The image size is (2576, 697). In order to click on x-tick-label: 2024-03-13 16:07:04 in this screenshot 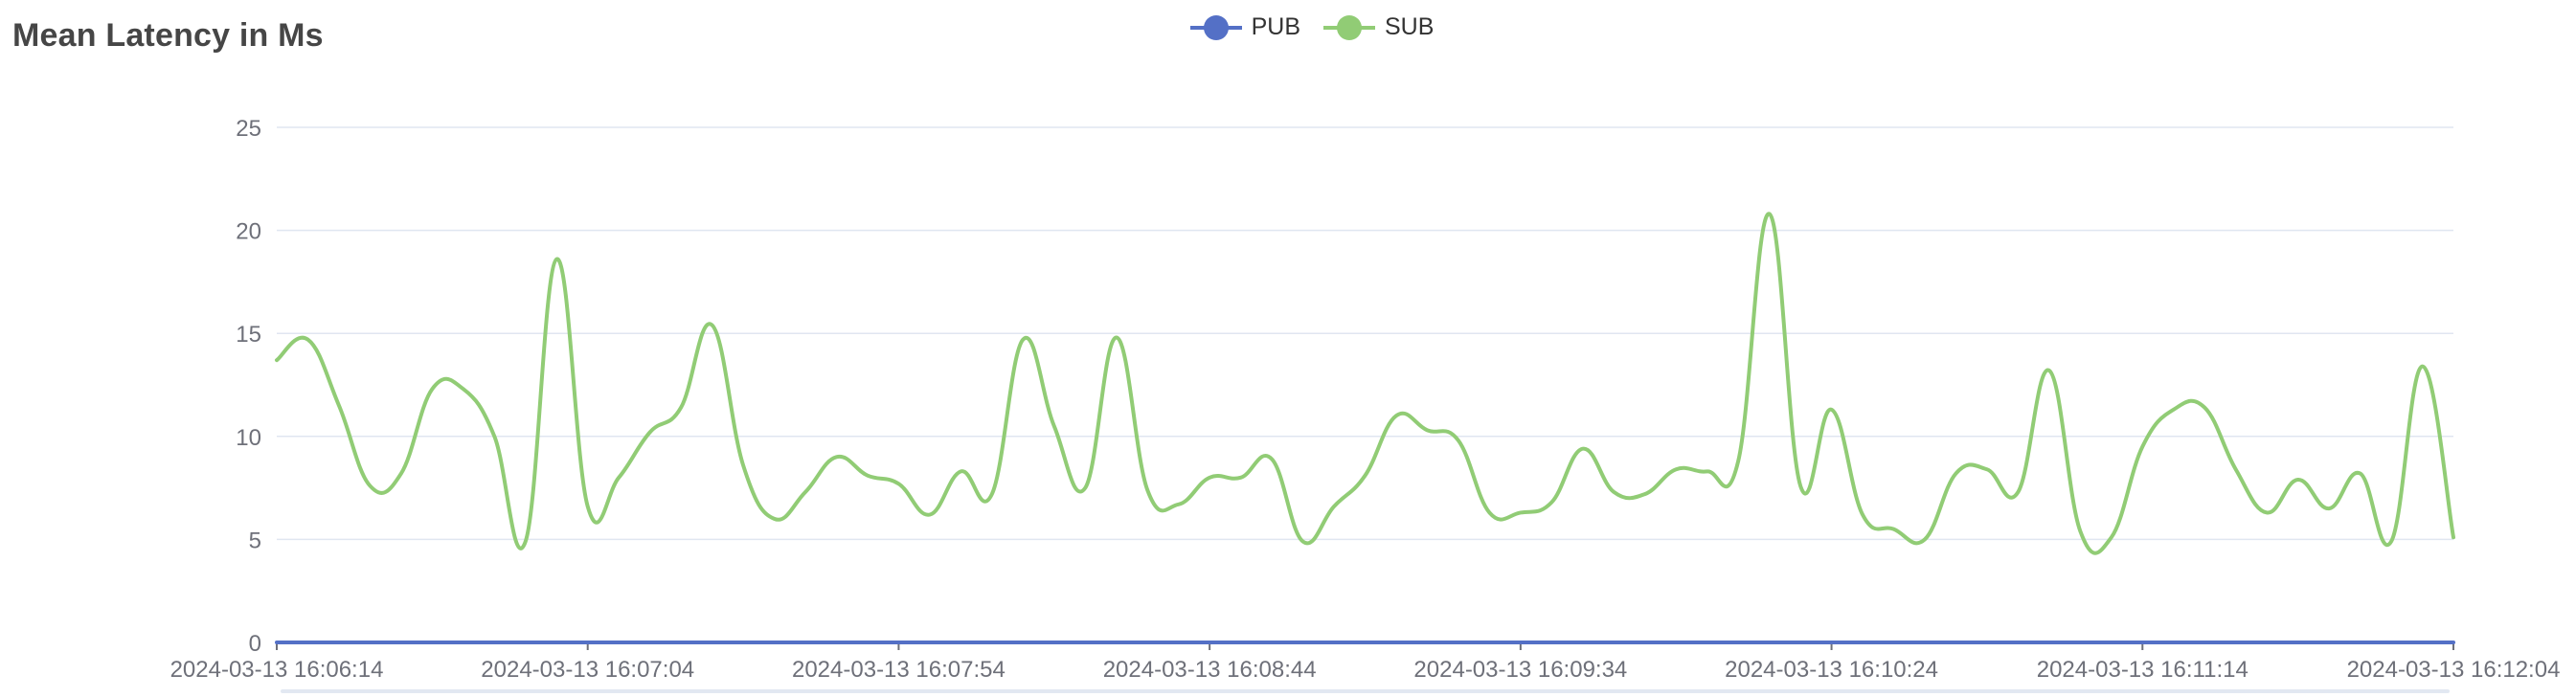, I will do `click(587, 670)`.